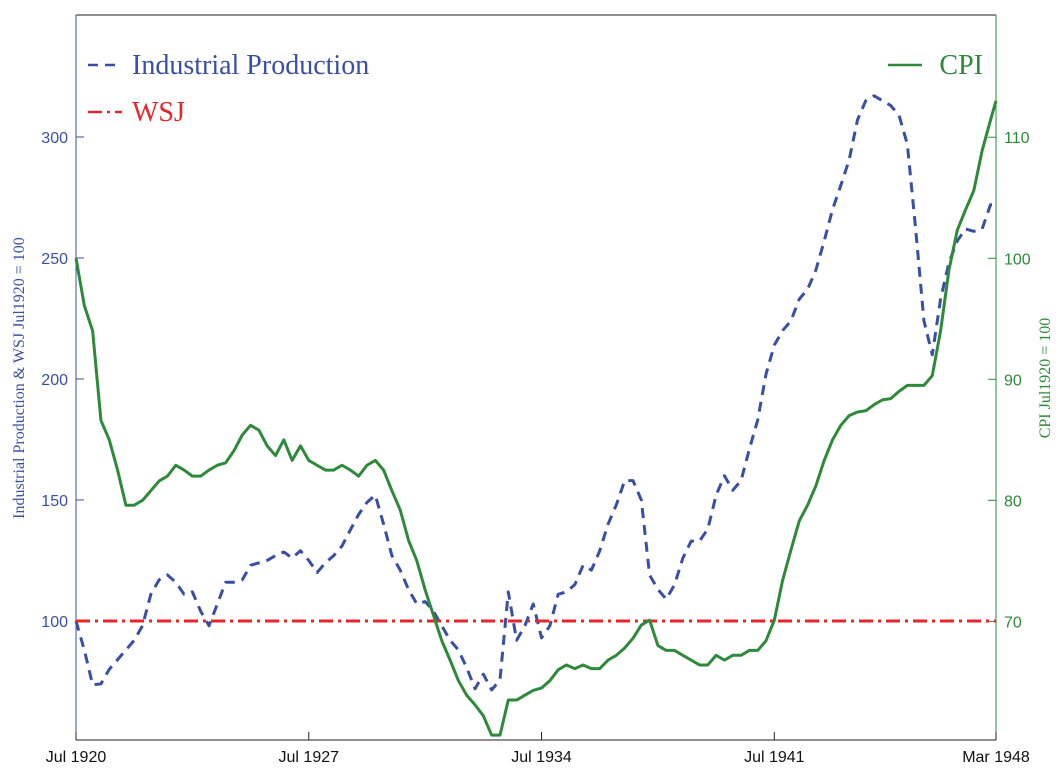 This screenshot has width=1064, height=769. Describe the element at coordinates (1013, 380) in the screenshot. I see `y2-tick-label: 90` at that location.